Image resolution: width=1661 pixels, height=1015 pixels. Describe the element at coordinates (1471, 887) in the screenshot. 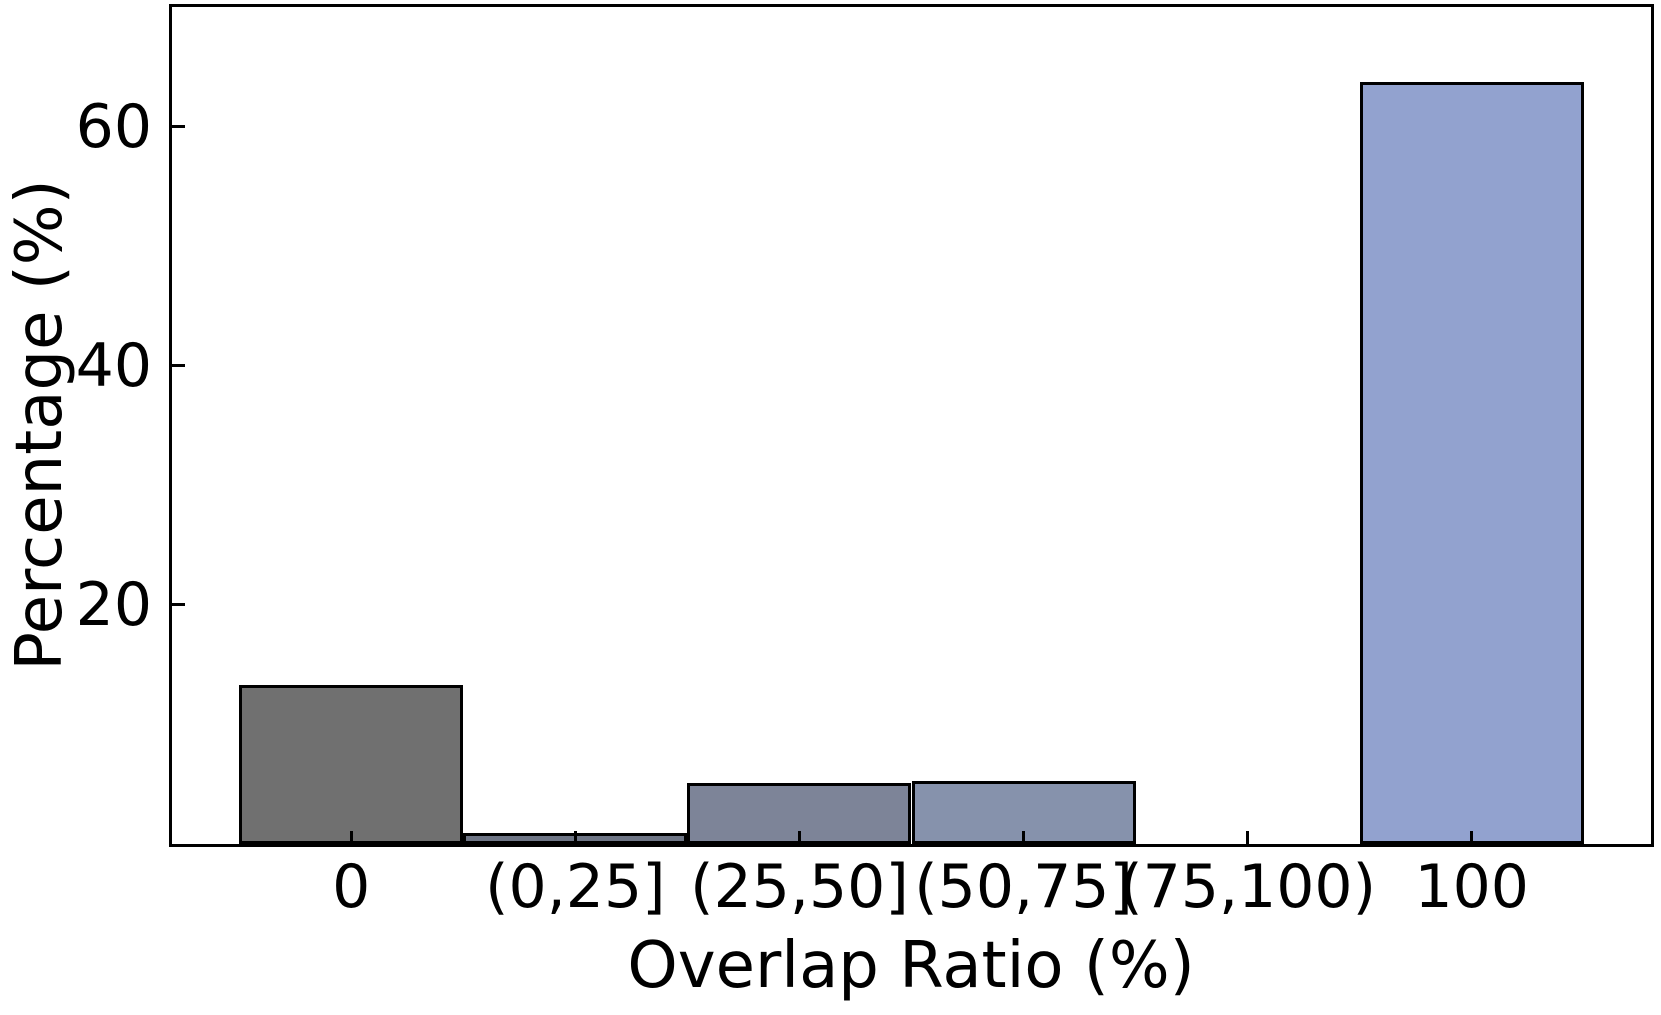

I see `x-tick-label-100: 100` at that location.